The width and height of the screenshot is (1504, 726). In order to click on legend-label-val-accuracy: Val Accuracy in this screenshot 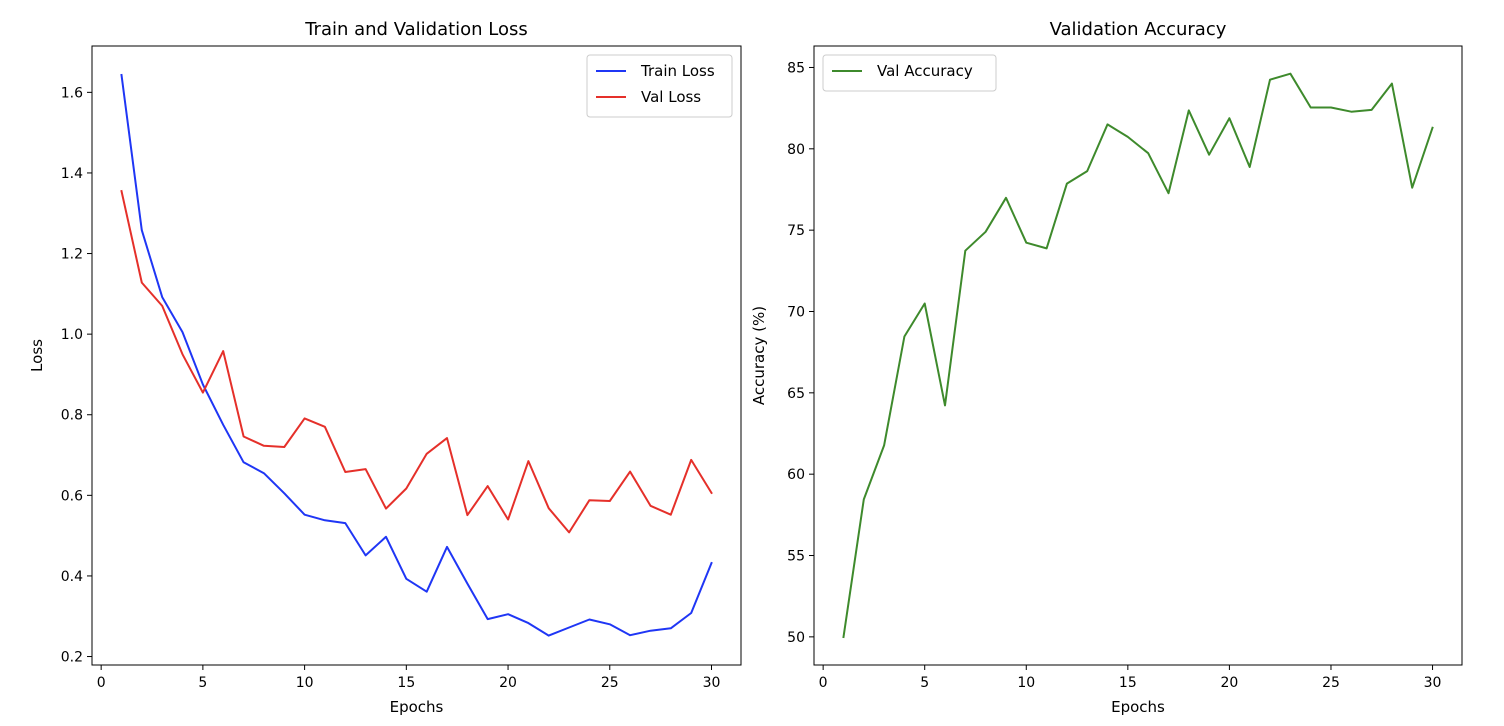, I will do `click(925, 71)`.